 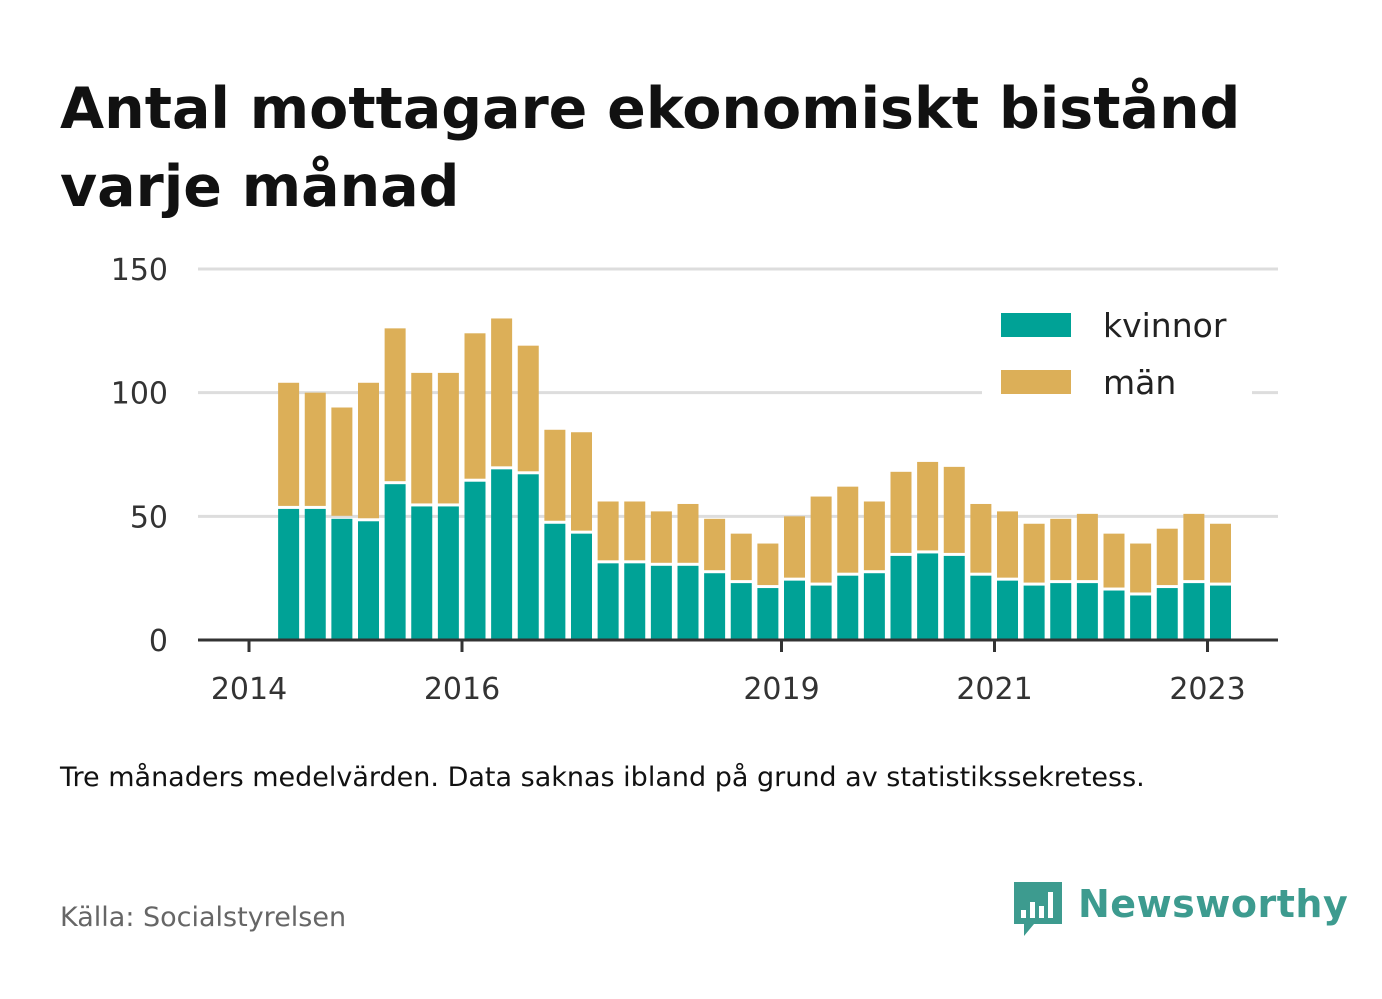 I want to click on legend-label-man: män, so click(x=1139, y=382).